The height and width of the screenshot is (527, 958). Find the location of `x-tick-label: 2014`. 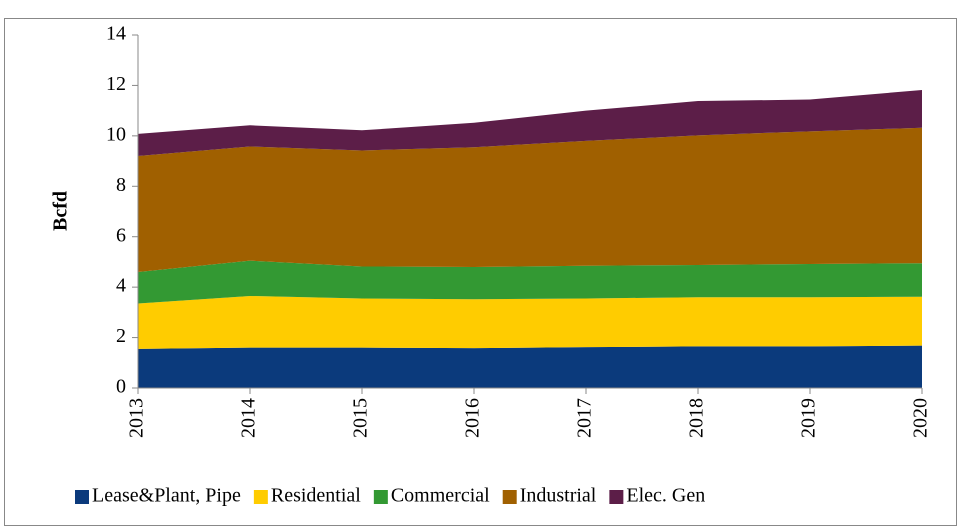

x-tick-label: 2014 is located at coordinates (249, 418).